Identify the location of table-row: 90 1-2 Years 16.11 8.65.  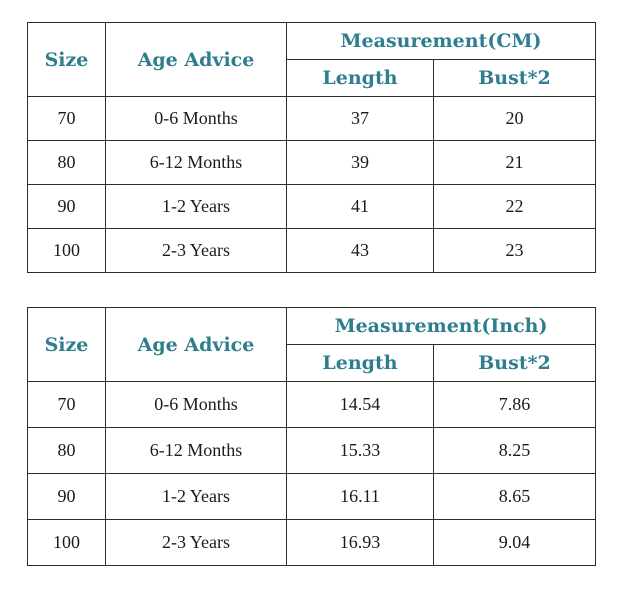
(312, 496).